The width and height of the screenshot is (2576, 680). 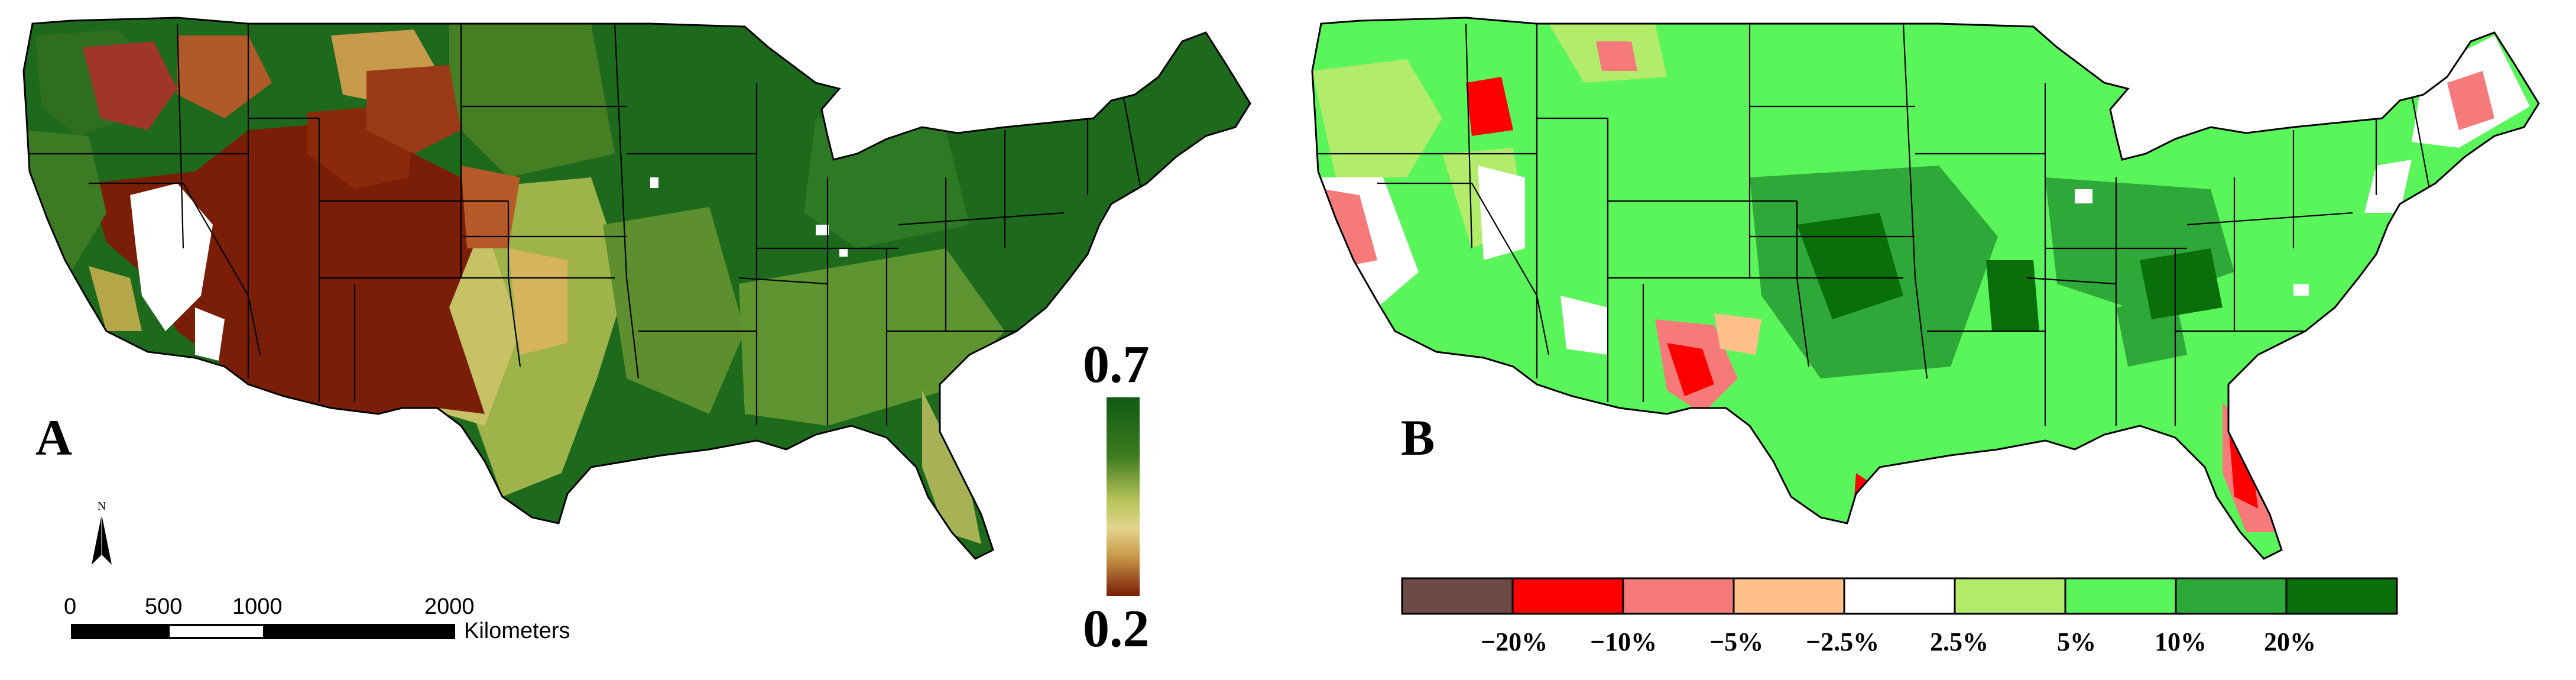 I want to click on legend-break-2: −10%, so click(x=1623, y=641).